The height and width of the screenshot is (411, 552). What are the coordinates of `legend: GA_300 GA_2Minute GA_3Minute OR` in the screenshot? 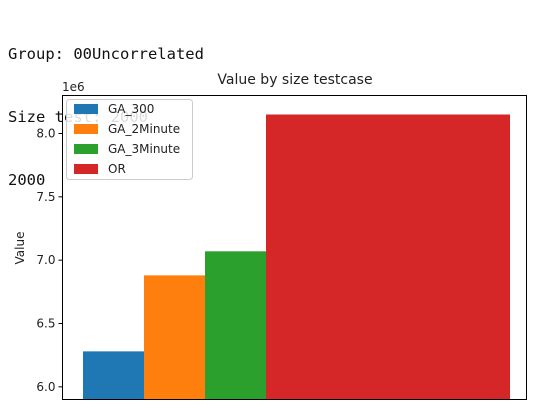 It's located at (129, 139).